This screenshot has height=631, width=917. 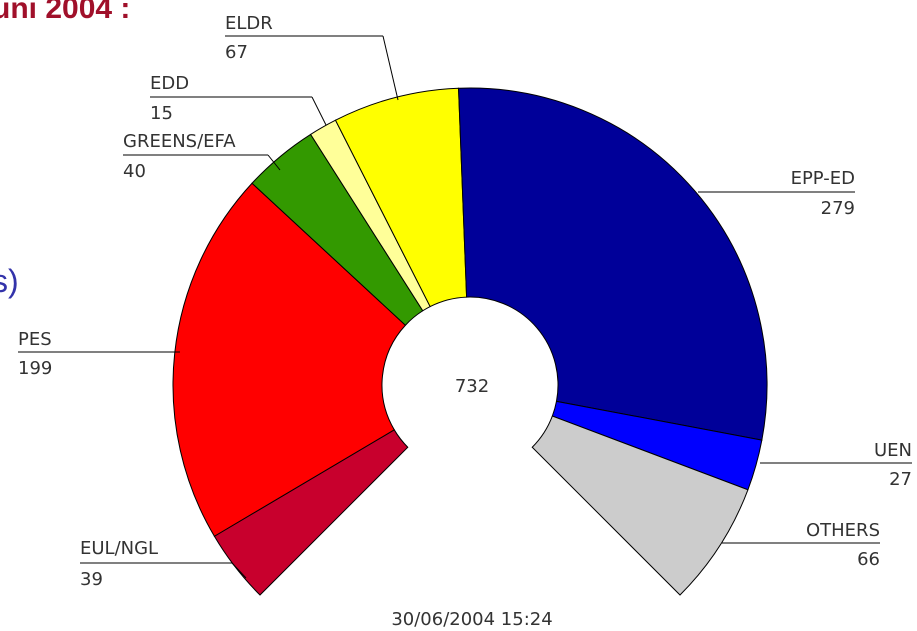 What do you see at coordinates (134, 171) in the screenshot?
I see `value-label: 40` at bounding box center [134, 171].